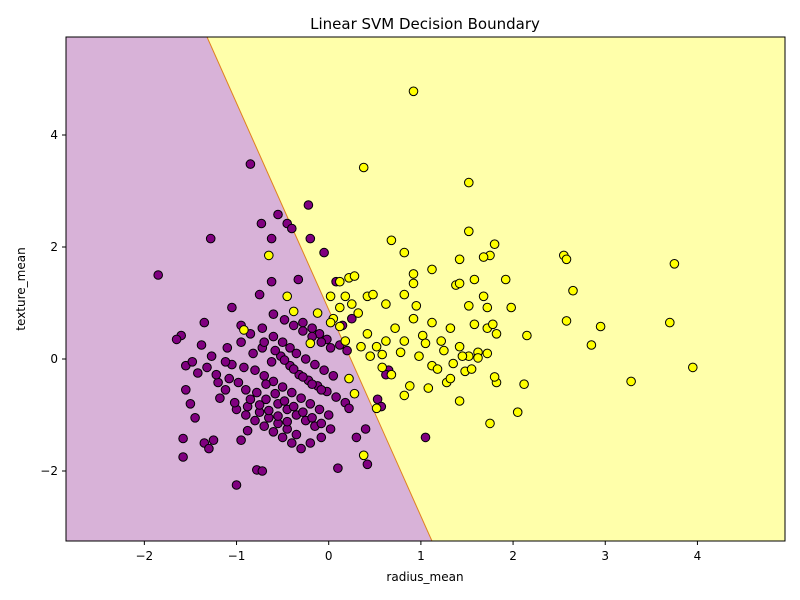  What do you see at coordinates (237, 556) in the screenshot?
I see `x-tick-label: −1` at bounding box center [237, 556].